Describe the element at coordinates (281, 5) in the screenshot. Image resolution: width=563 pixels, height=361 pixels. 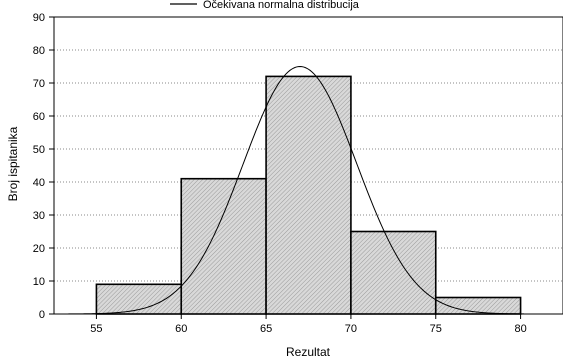
I see `legend-label: Očekivana normalna distribucija` at that location.